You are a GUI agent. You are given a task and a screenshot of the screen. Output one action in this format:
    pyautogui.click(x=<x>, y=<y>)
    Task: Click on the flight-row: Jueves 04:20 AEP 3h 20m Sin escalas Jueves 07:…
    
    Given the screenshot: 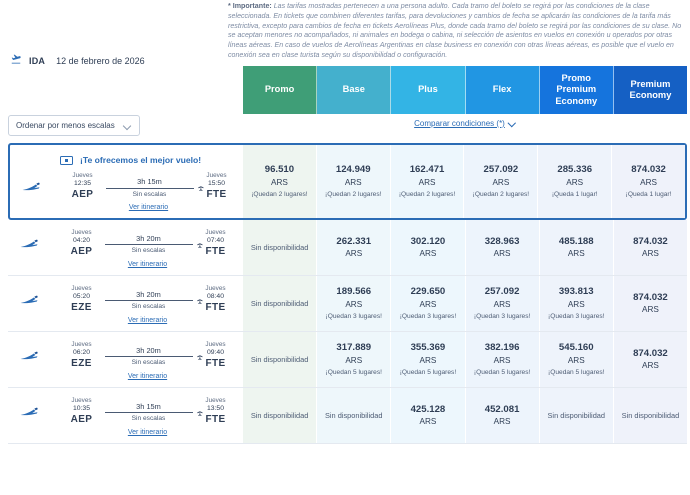 What is the action you would take?
    pyautogui.click(x=348, y=247)
    